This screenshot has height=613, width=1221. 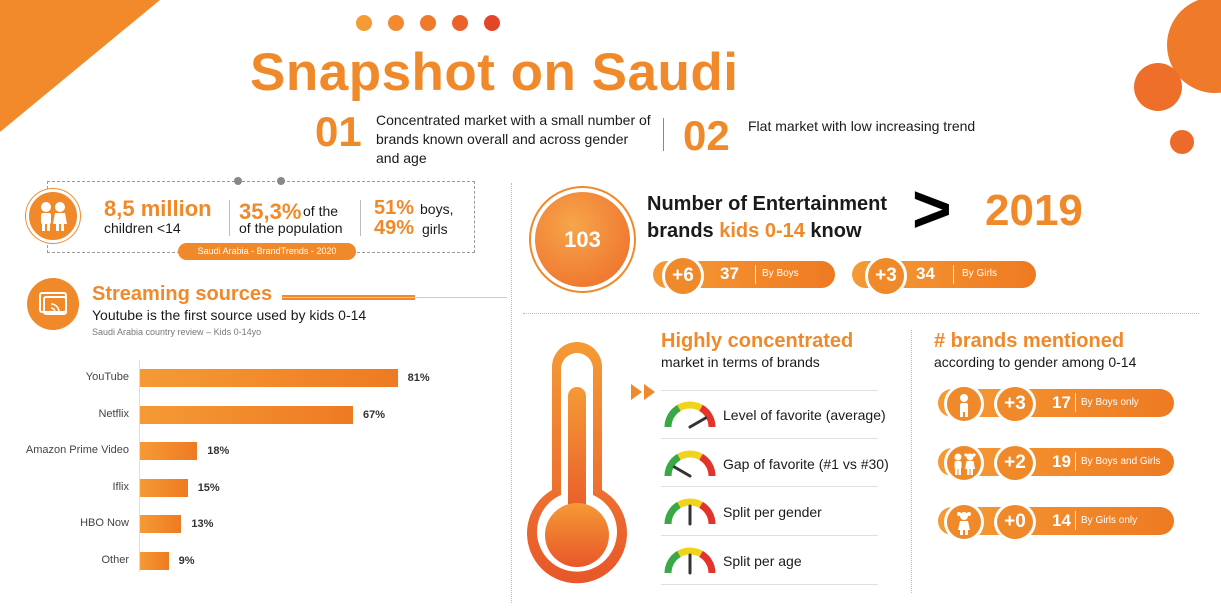 I want to click on gauge-label: Gap of favorite (#1 vs #30), so click(x=806, y=463).